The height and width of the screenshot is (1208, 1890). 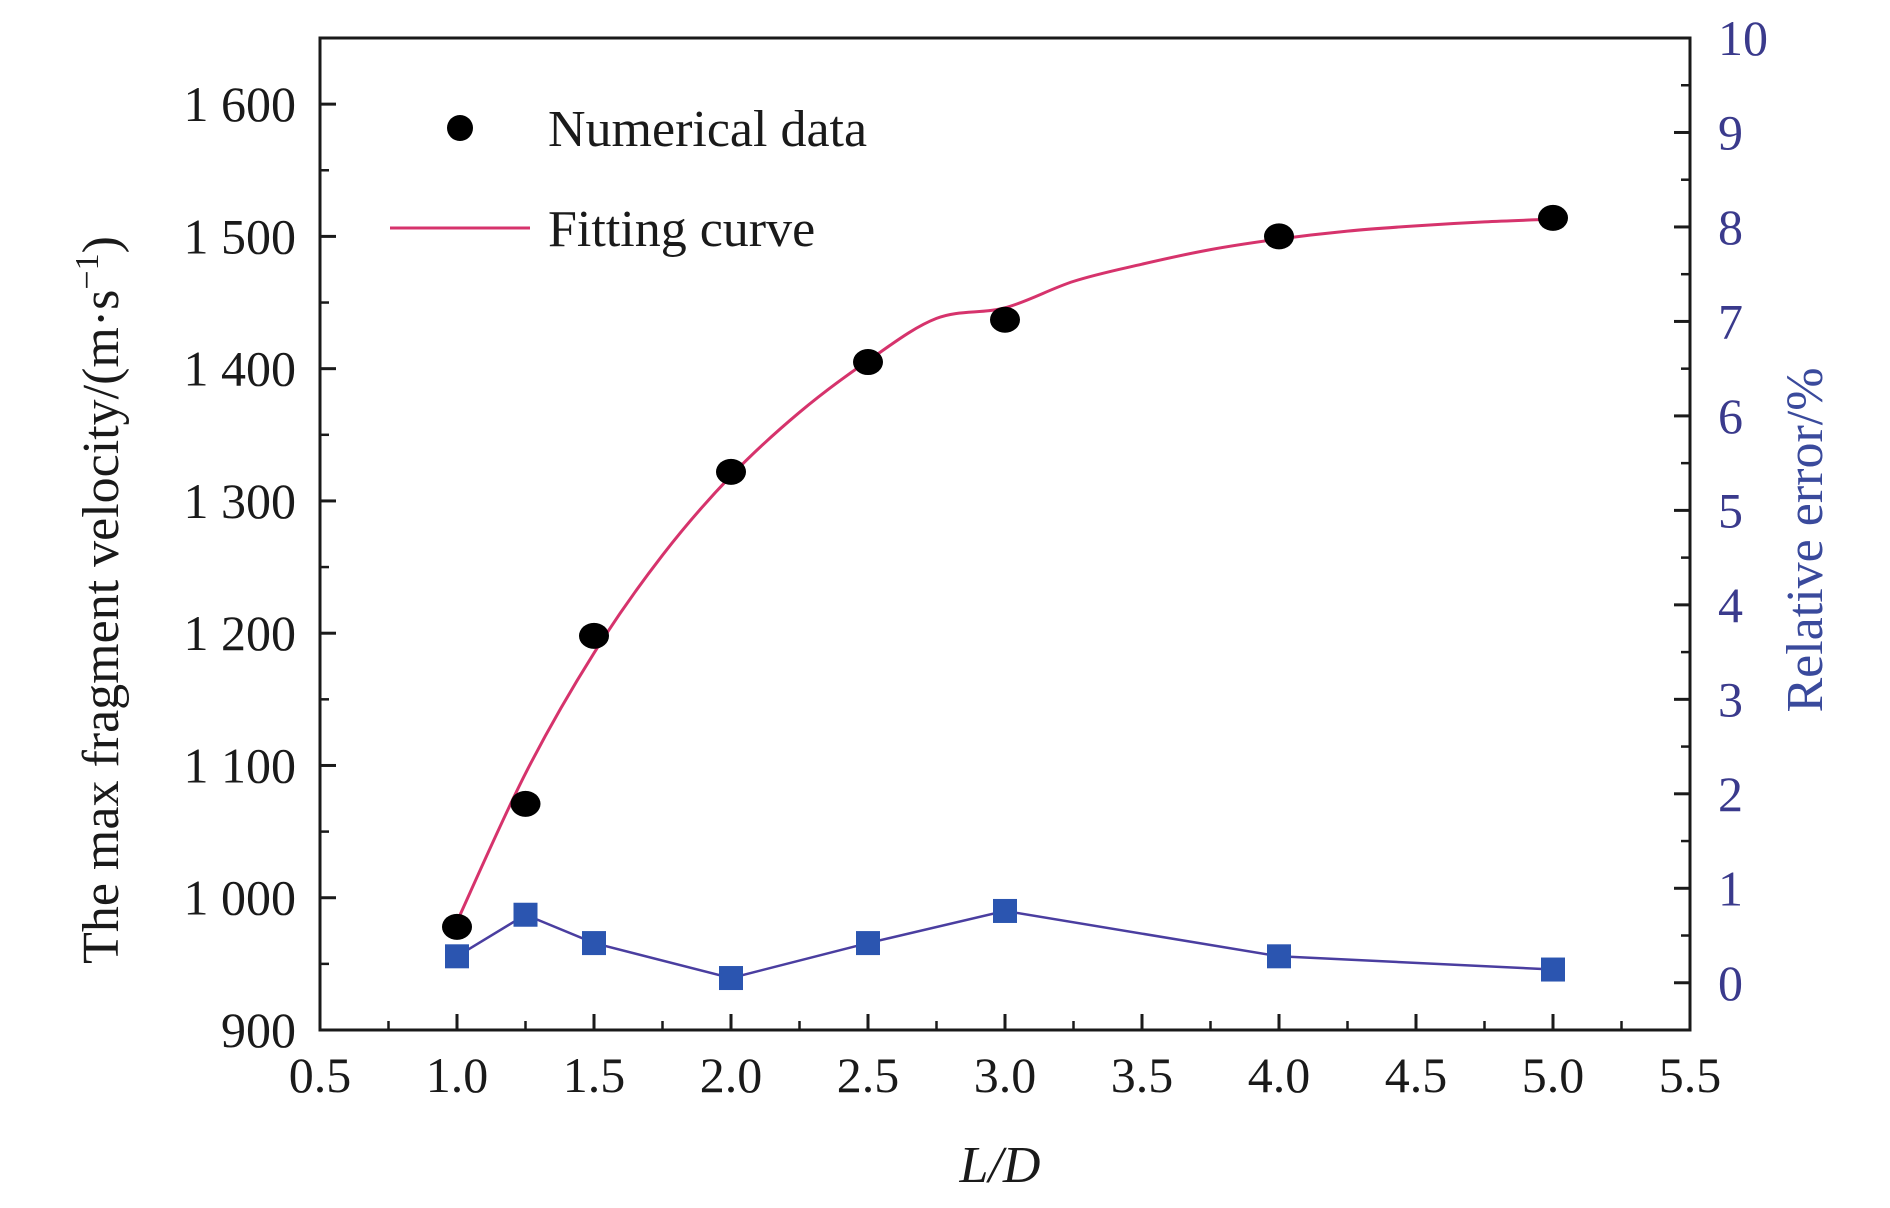 What do you see at coordinates (240, 104) in the screenshot?
I see `y-left-tick-label: 1 600` at bounding box center [240, 104].